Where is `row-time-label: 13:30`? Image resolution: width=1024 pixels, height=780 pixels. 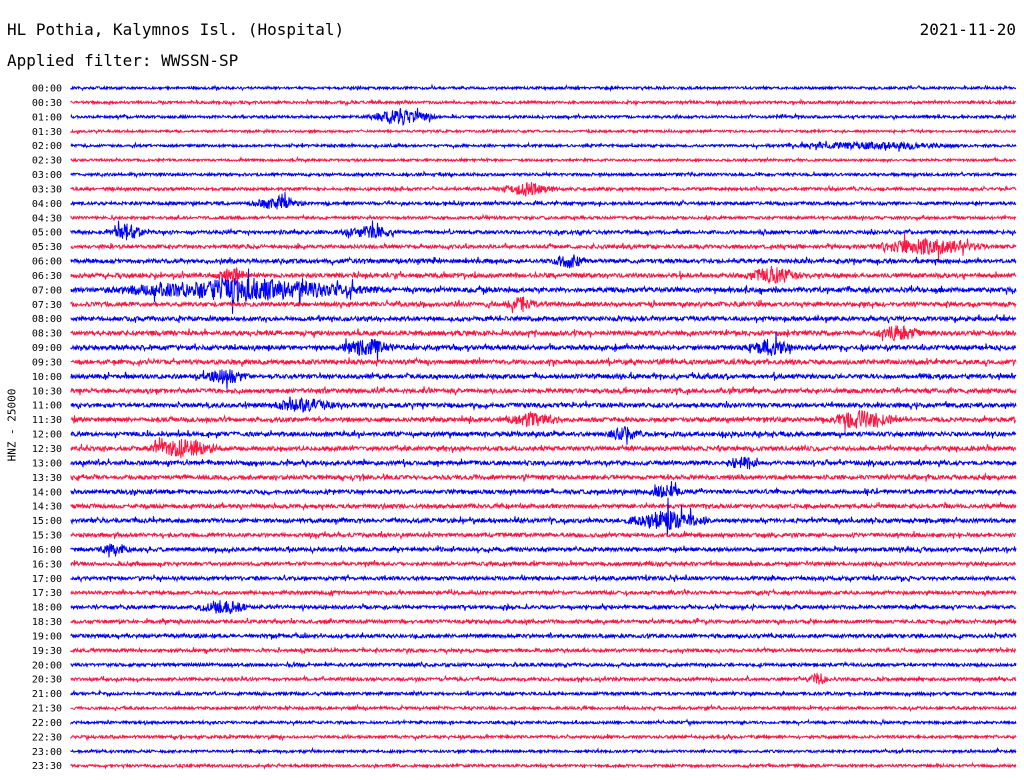
row-time-label: 13:30 is located at coordinates (47, 478).